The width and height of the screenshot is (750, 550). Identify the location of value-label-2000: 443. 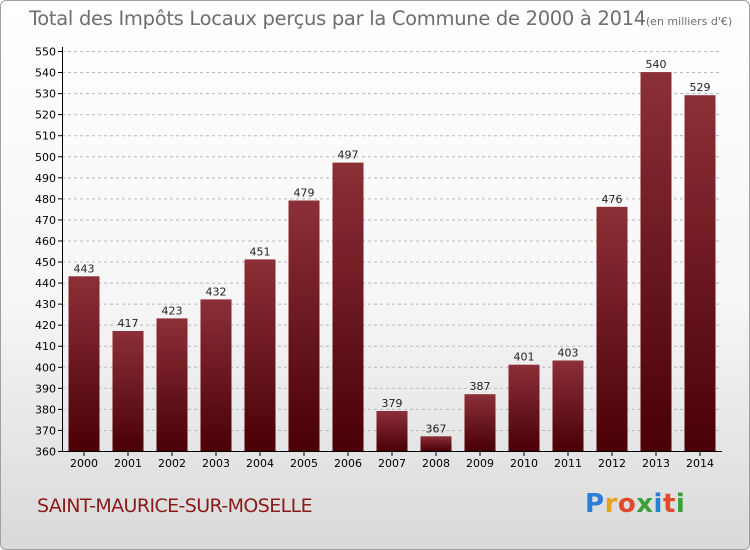
(84, 268).